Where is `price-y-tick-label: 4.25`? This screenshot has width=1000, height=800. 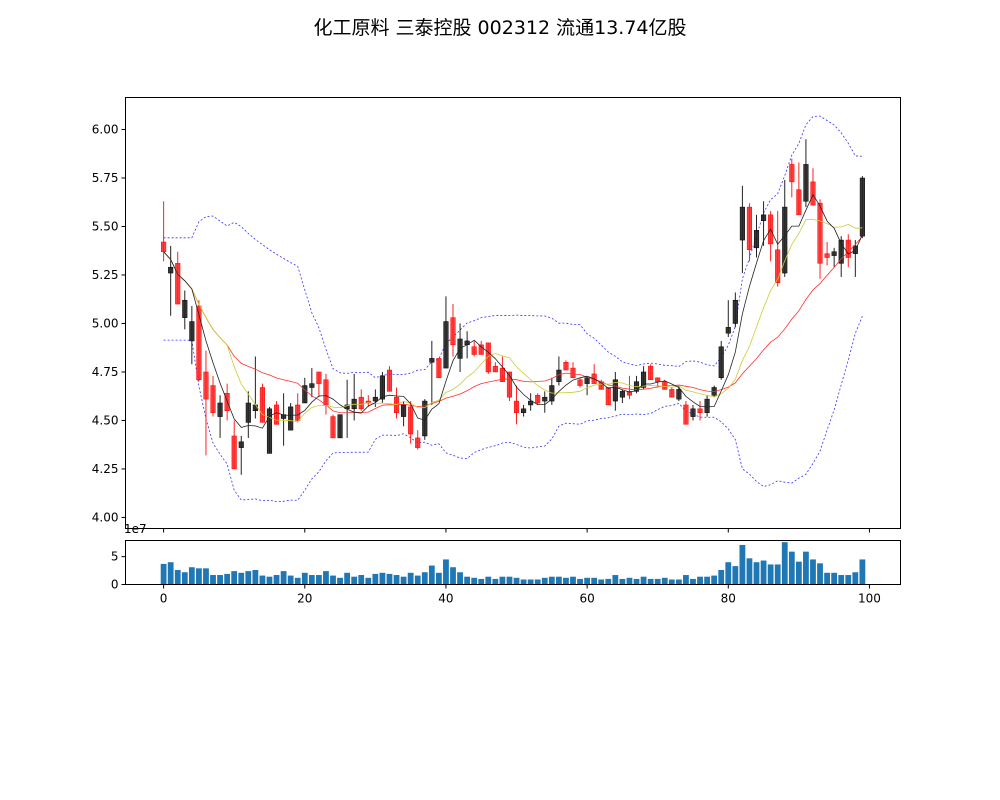
price-y-tick-label: 4.25 is located at coordinates (105, 469).